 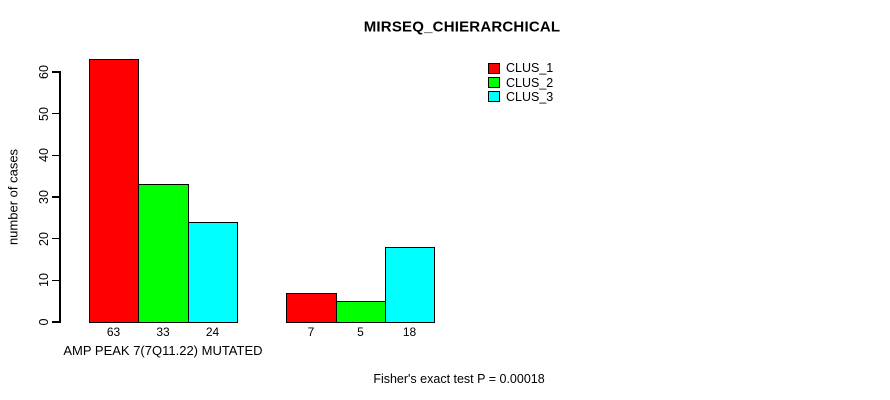 What do you see at coordinates (163, 253) in the screenshot?
I see `bar-clus_2-group1` at bounding box center [163, 253].